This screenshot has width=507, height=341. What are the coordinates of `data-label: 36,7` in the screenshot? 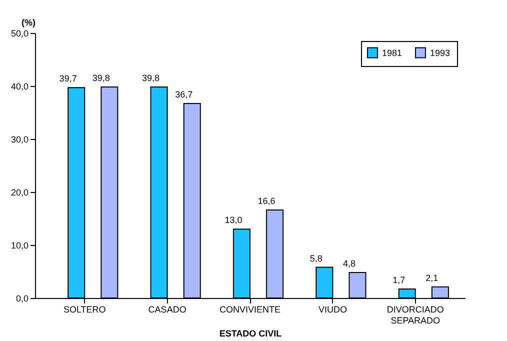 It's located at (184, 94).